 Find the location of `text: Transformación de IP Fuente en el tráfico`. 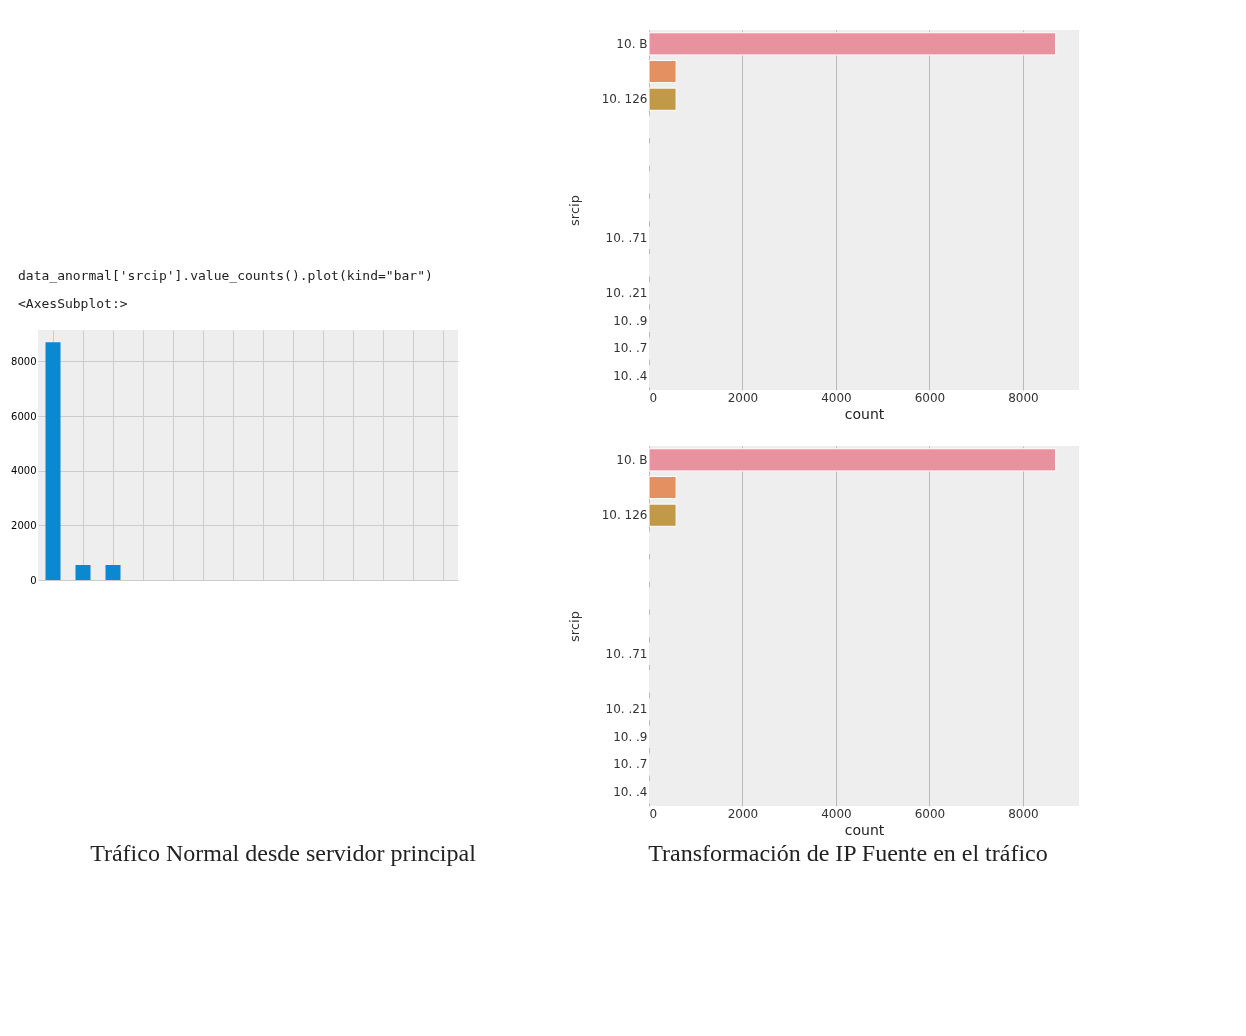

text: Transformación de IP Fuente en el tráfico is located at coordinates (848, 853).